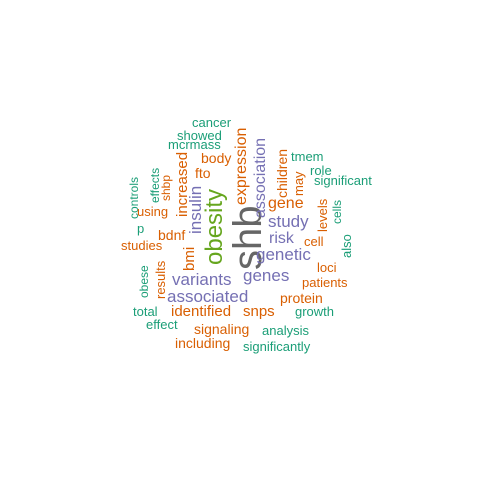 This screenshot has width=480, height=480. Describe the element at coordinates (201, 311) in the screenshot. I see `word-identified: identified` at that location.